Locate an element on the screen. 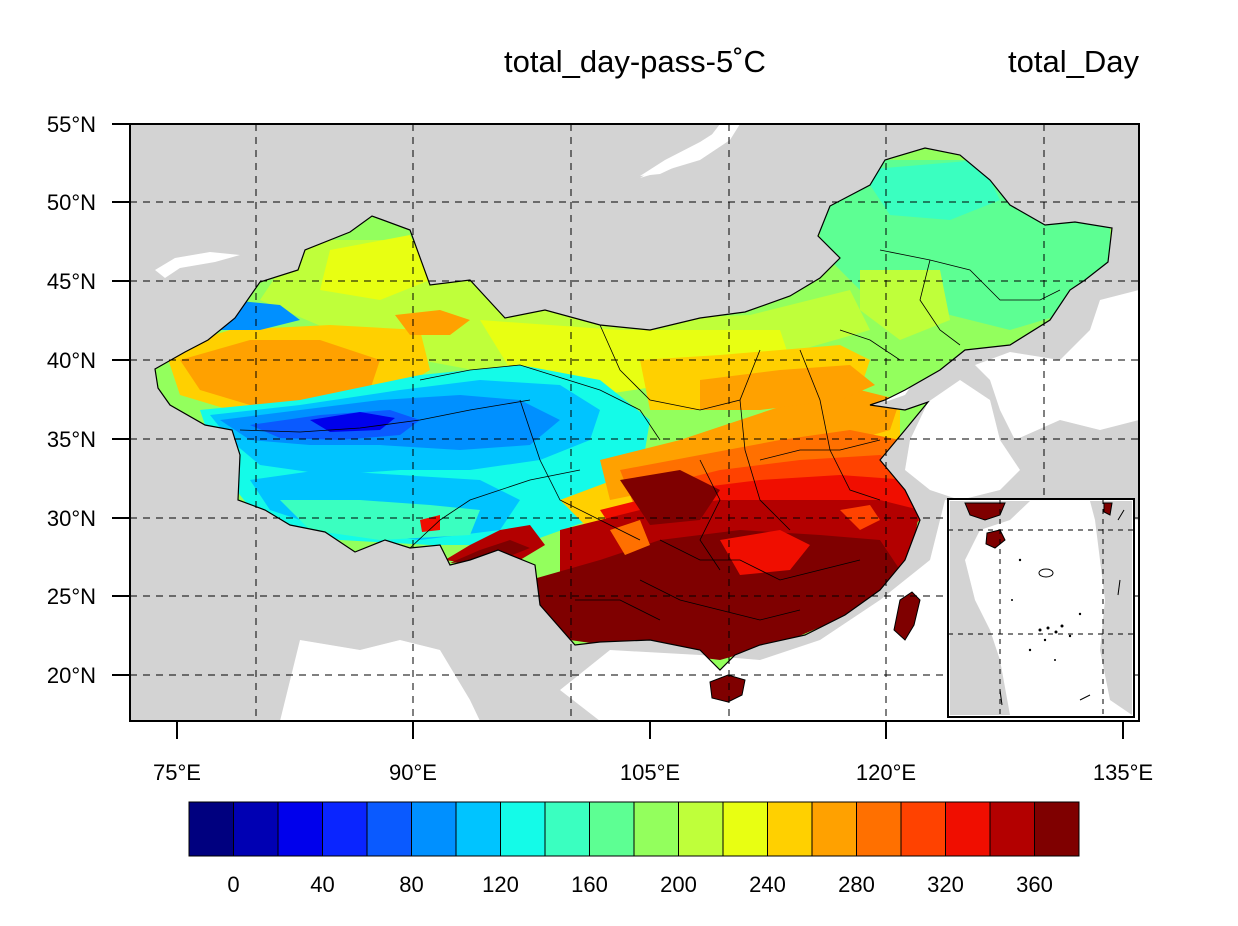 This screenshot has height=926, width=1238. colorbar-tick-label: 40 is located at coordinates (322, 884).